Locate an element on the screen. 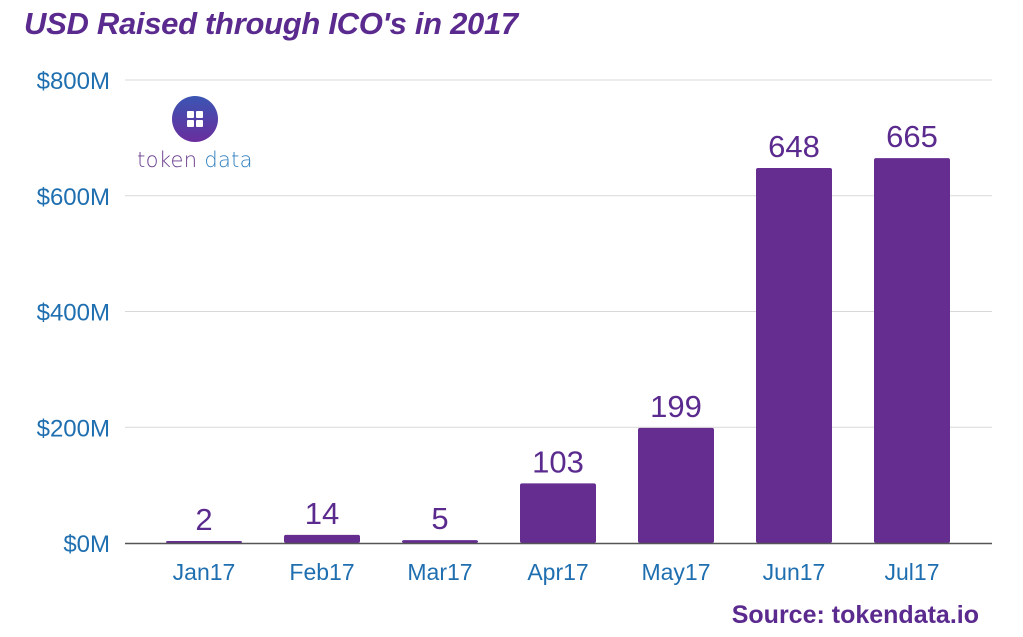  bar-jul17 is located at coordinates (912, 350).